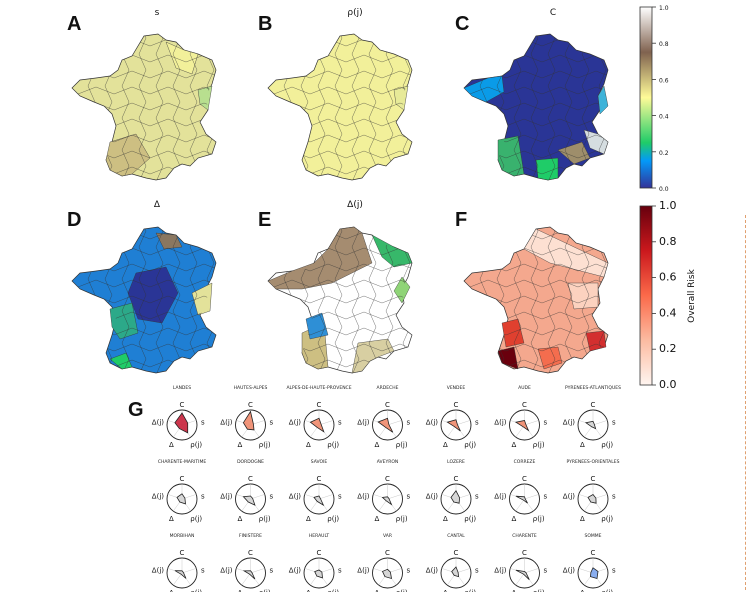 The width and height of the screenshot is (750, 597). I want to click on panel-letter-c: C, so click(462, 24).